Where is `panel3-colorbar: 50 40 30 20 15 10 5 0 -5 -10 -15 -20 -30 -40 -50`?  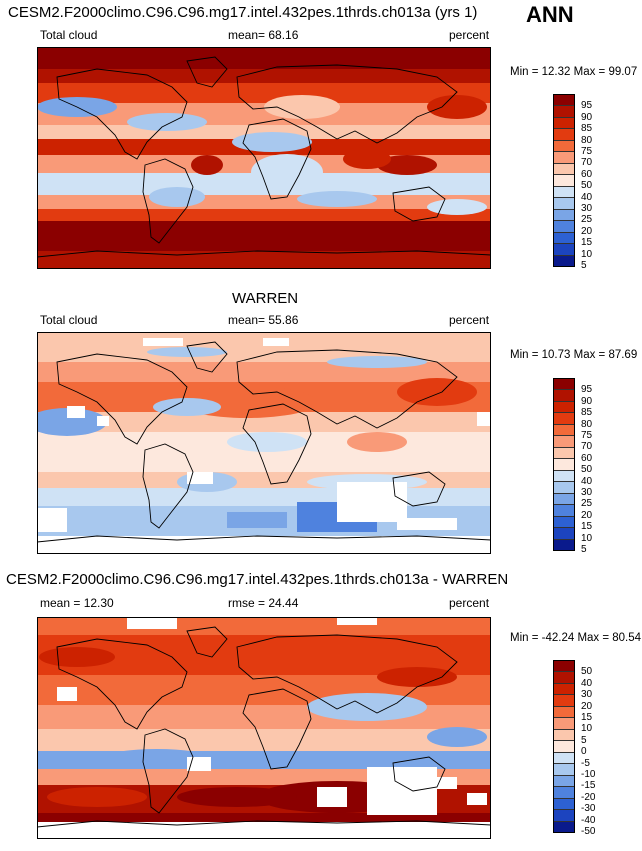
panel3-colorbar: 50 40 30 20 15 10 5 0 -5 -10 -15 -20 -30 -40 -50 is located at coordinates (574, 748).